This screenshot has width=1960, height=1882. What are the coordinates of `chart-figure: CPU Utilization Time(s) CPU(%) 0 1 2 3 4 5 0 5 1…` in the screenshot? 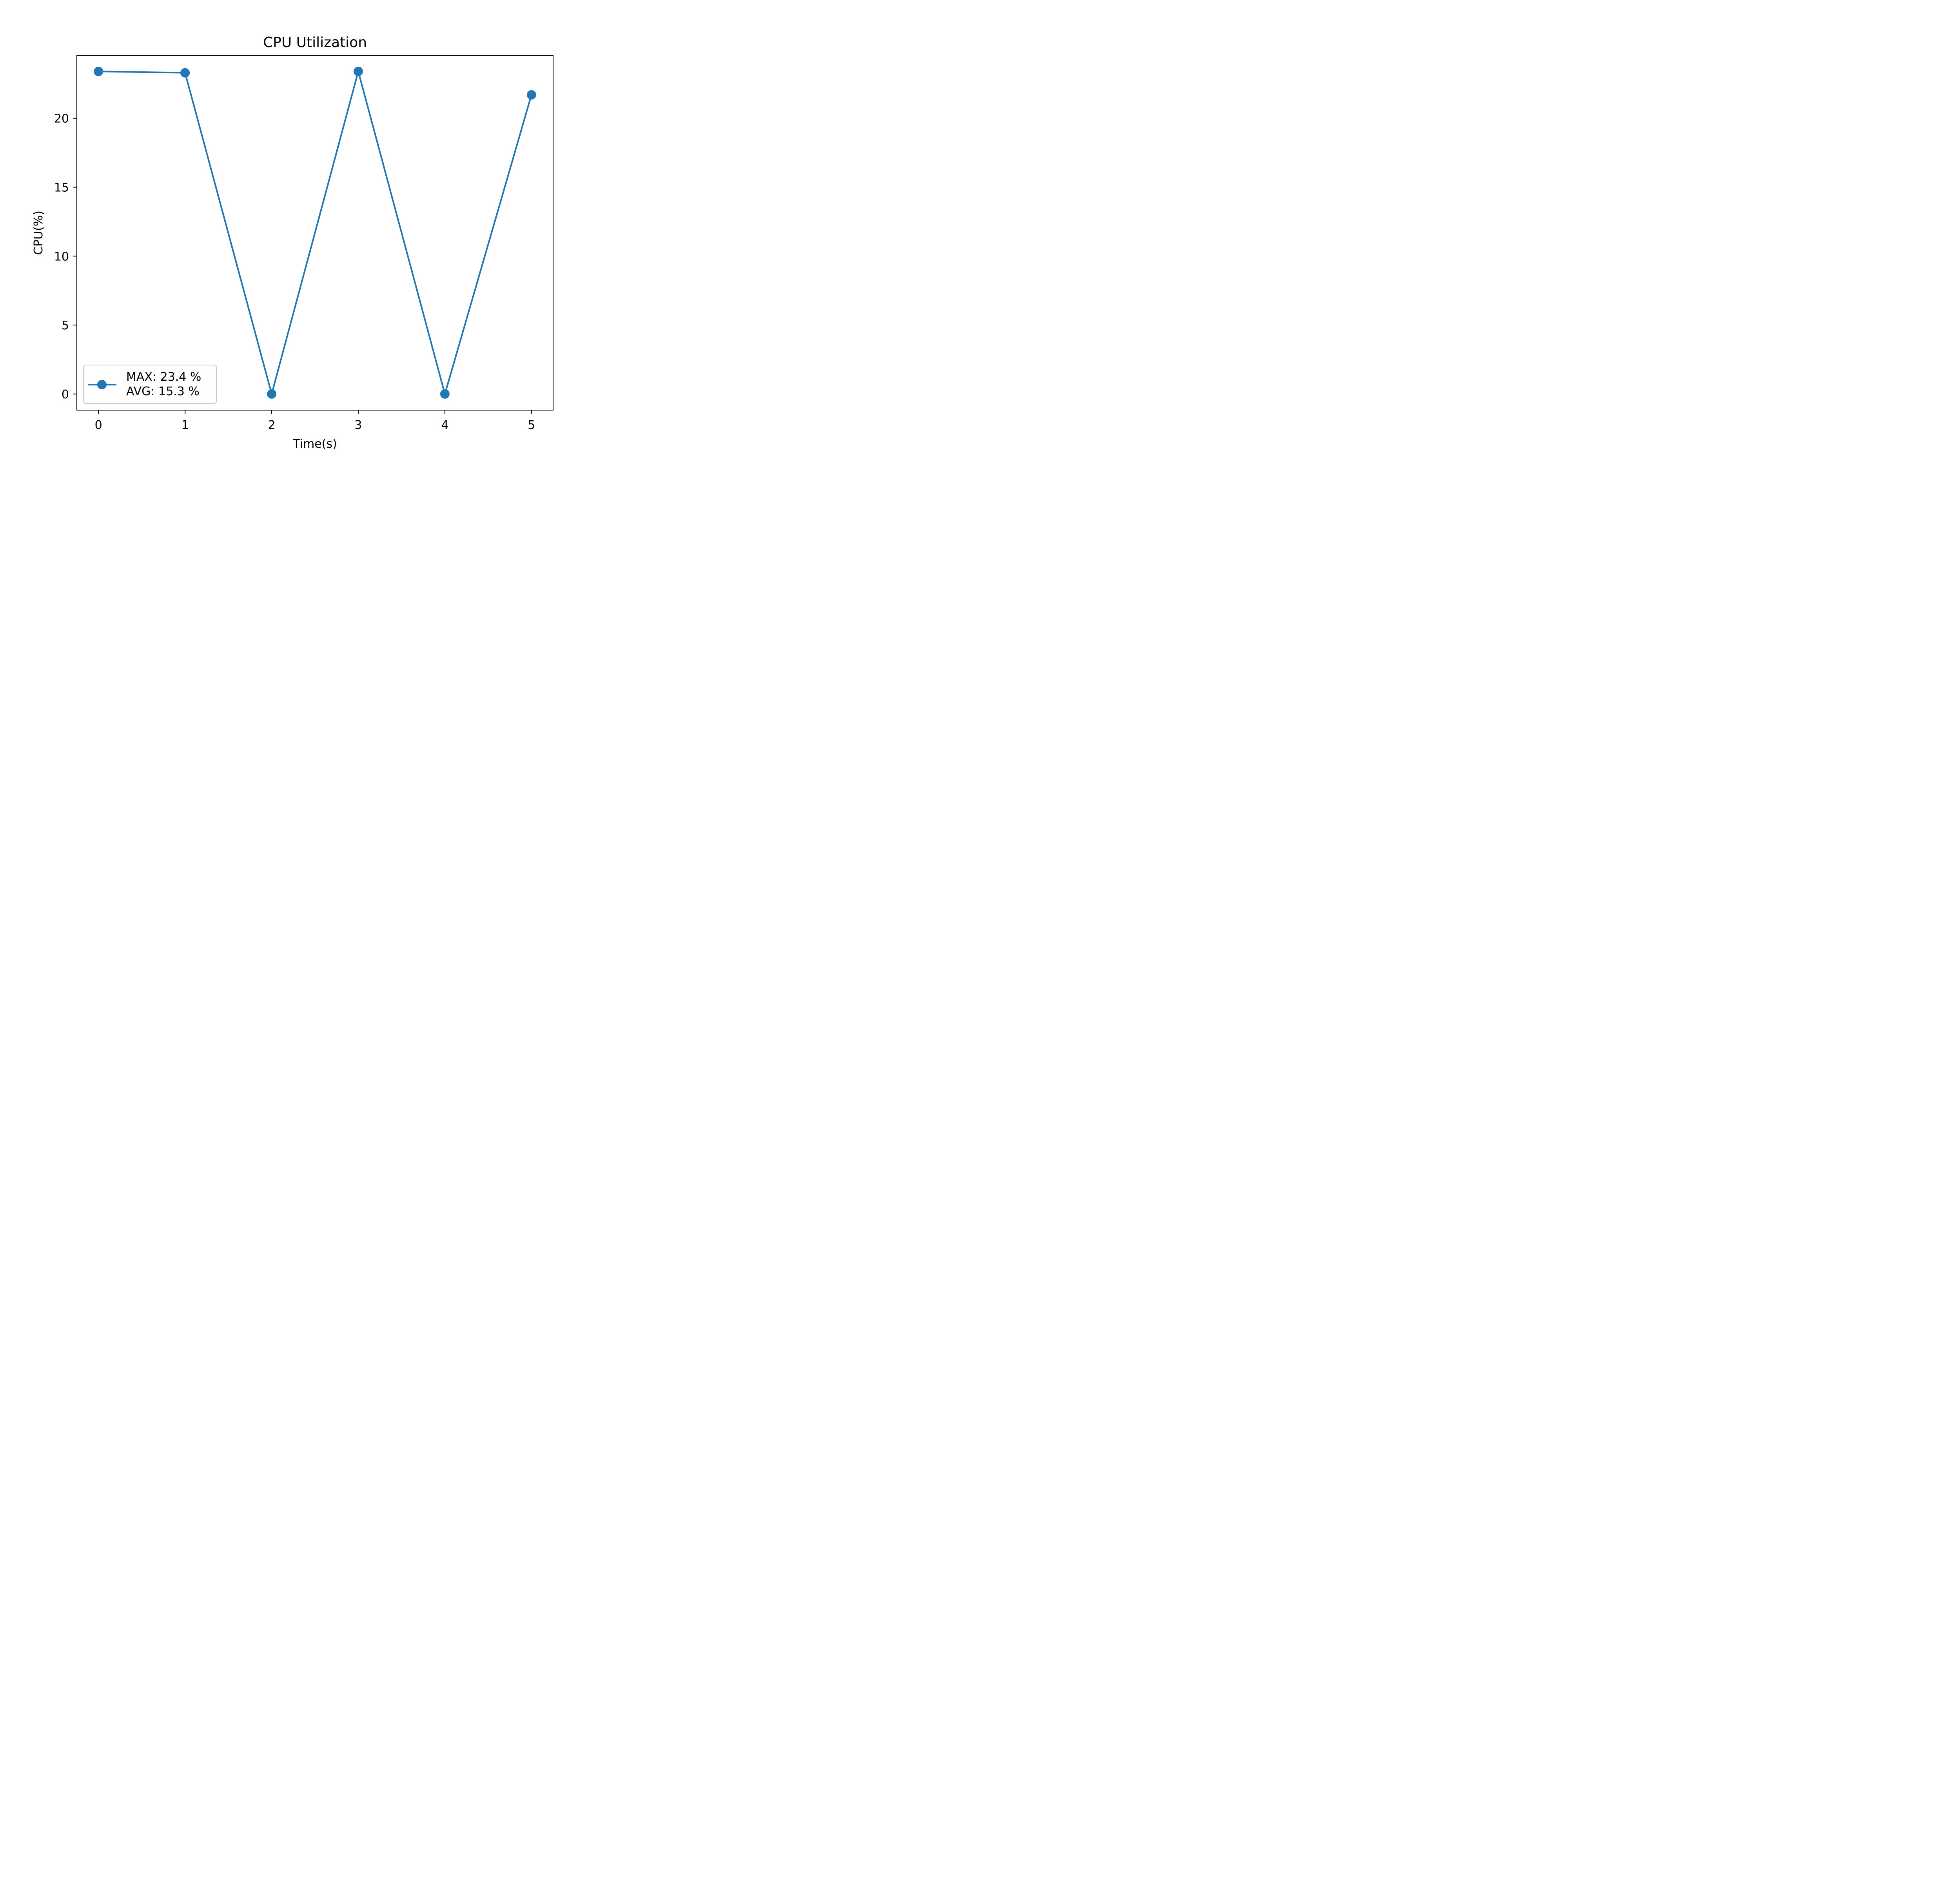 It's located at (303, 227).